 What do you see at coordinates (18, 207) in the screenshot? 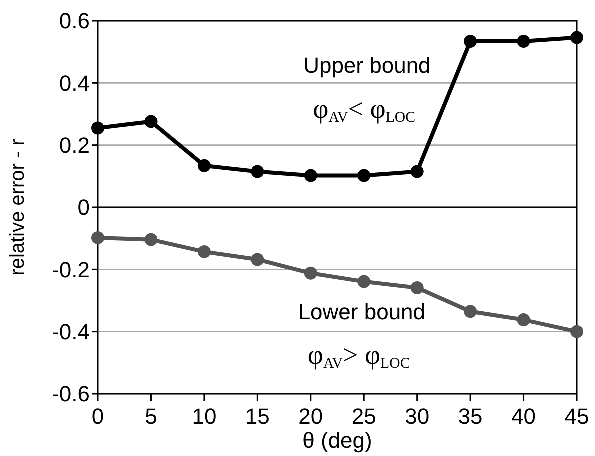
I see `y-axis-title: relative error - r` at bounding box center [18, 207].